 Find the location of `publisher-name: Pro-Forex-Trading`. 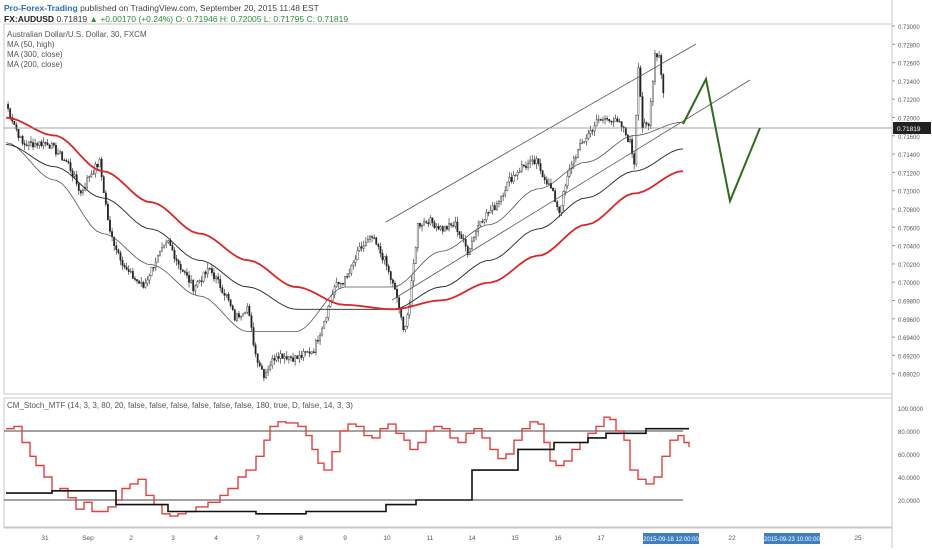

publisher-name: Pro-Forex-Trading is located at coordinates (41, 8).